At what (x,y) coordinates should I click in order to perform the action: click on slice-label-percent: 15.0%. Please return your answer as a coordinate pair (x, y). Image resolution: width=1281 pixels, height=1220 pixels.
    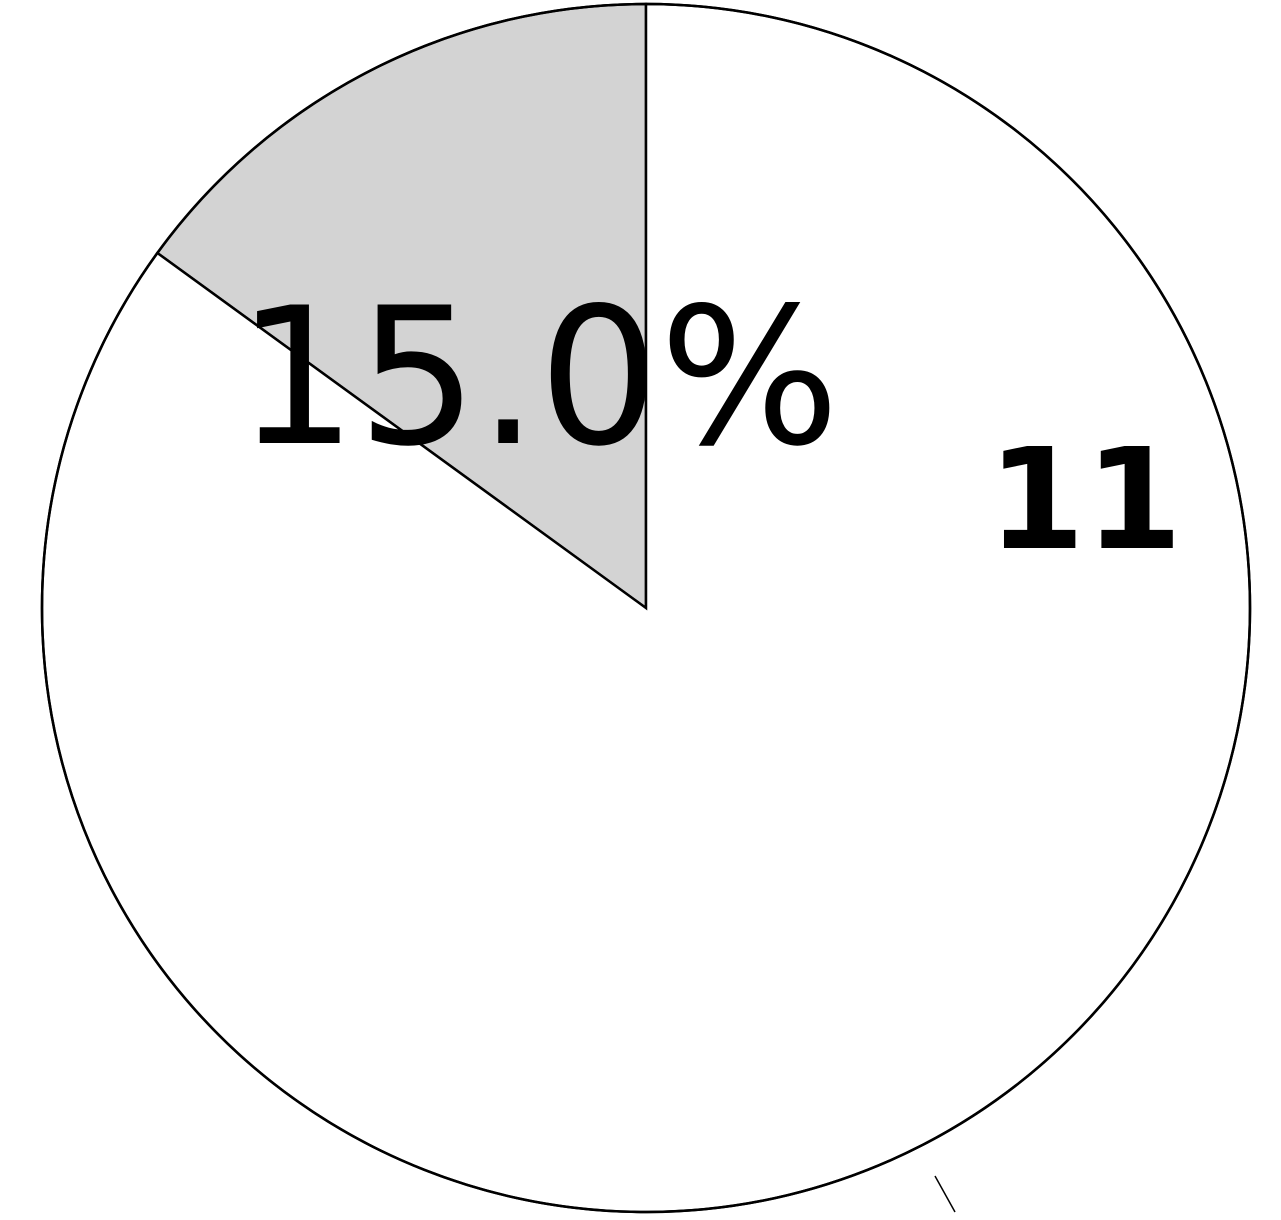
    Looking at the image, I should click on (538, 377).